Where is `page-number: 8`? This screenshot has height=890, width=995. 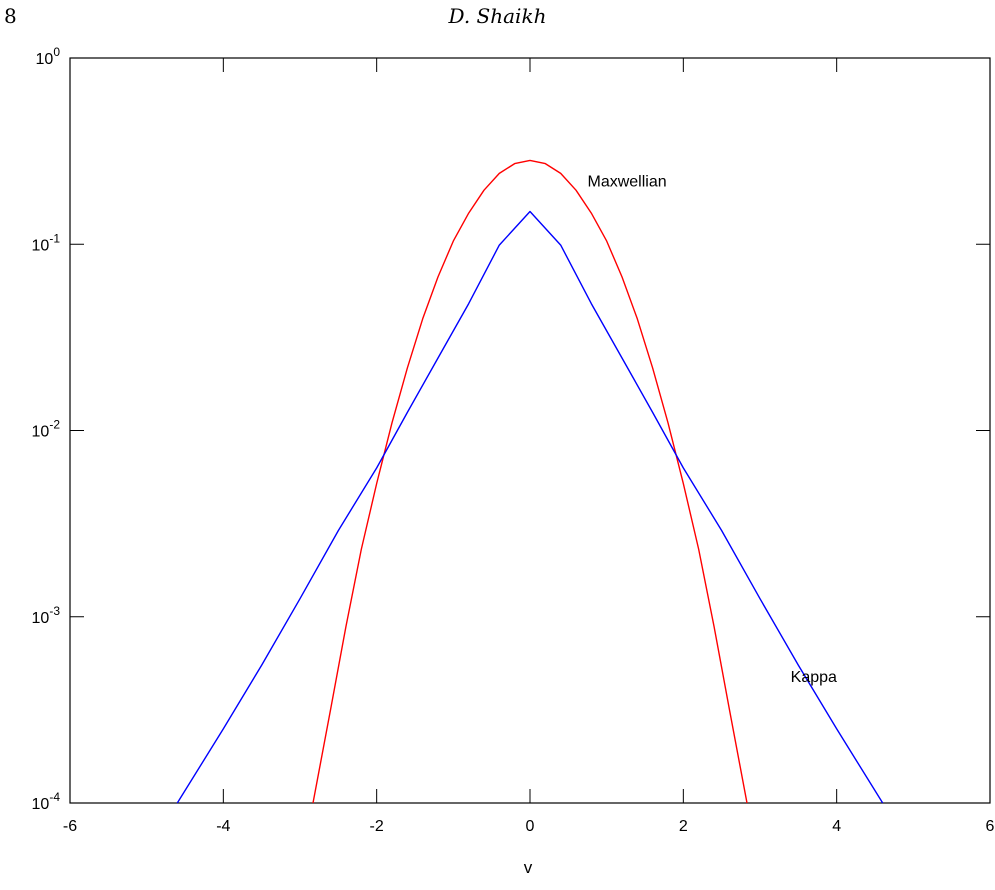 page-number: 8 is located at coordinates (10, 16).